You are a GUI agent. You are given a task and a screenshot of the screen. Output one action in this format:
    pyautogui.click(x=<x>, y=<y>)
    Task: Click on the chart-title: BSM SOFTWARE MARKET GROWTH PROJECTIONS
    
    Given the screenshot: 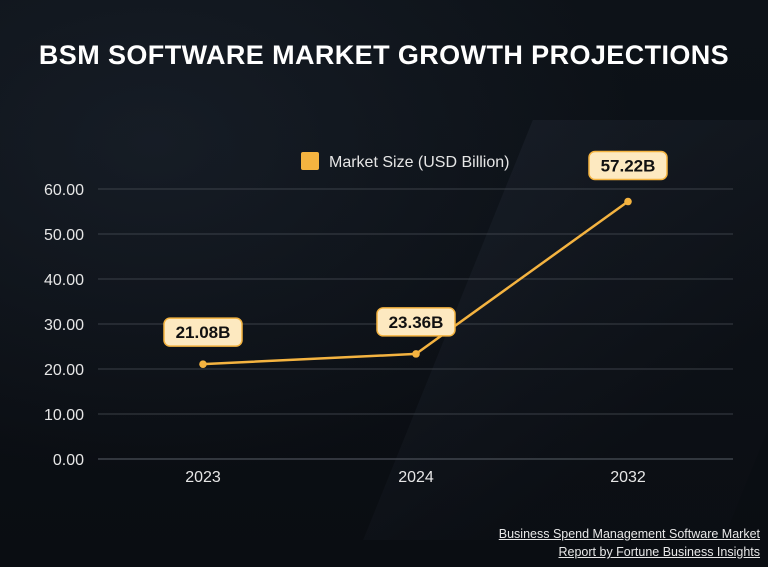 What is the action you would take?
    pyautogui.click(x=384, y=55)
    